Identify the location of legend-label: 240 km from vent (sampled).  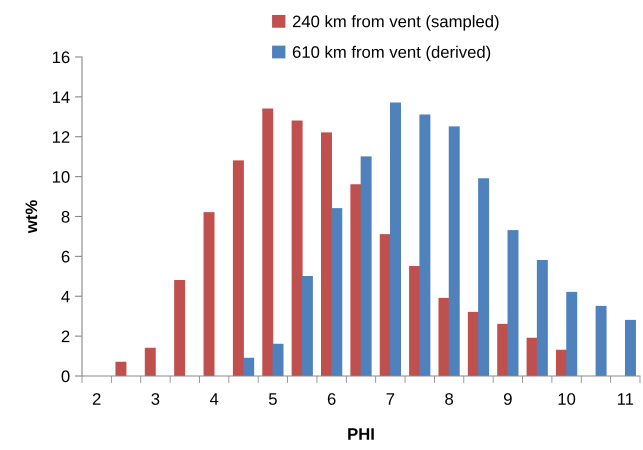
(395, 23).